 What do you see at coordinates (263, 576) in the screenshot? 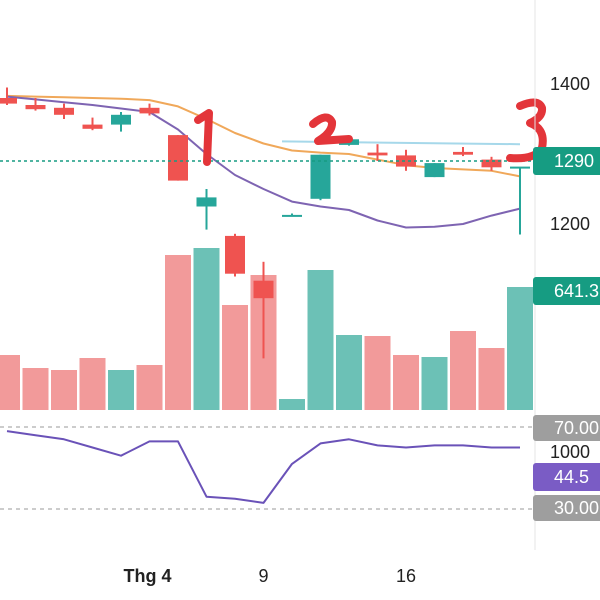
I see `x-tick-label: 9` at bounding box center [263, 576].